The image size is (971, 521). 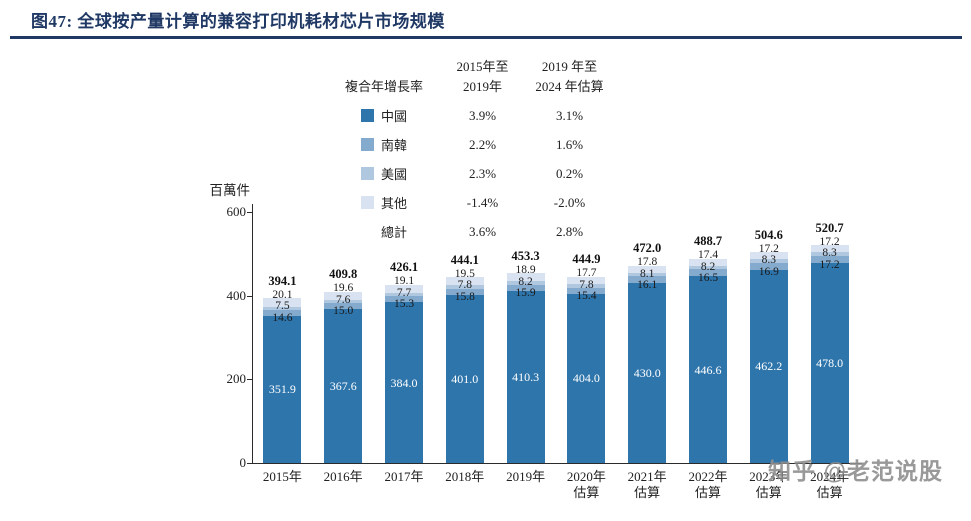 What do you see at coordinates (482, 86) in the screenshot?
I see `legend-col1-header-line2: 2019年` at bounding box center [482, 86].